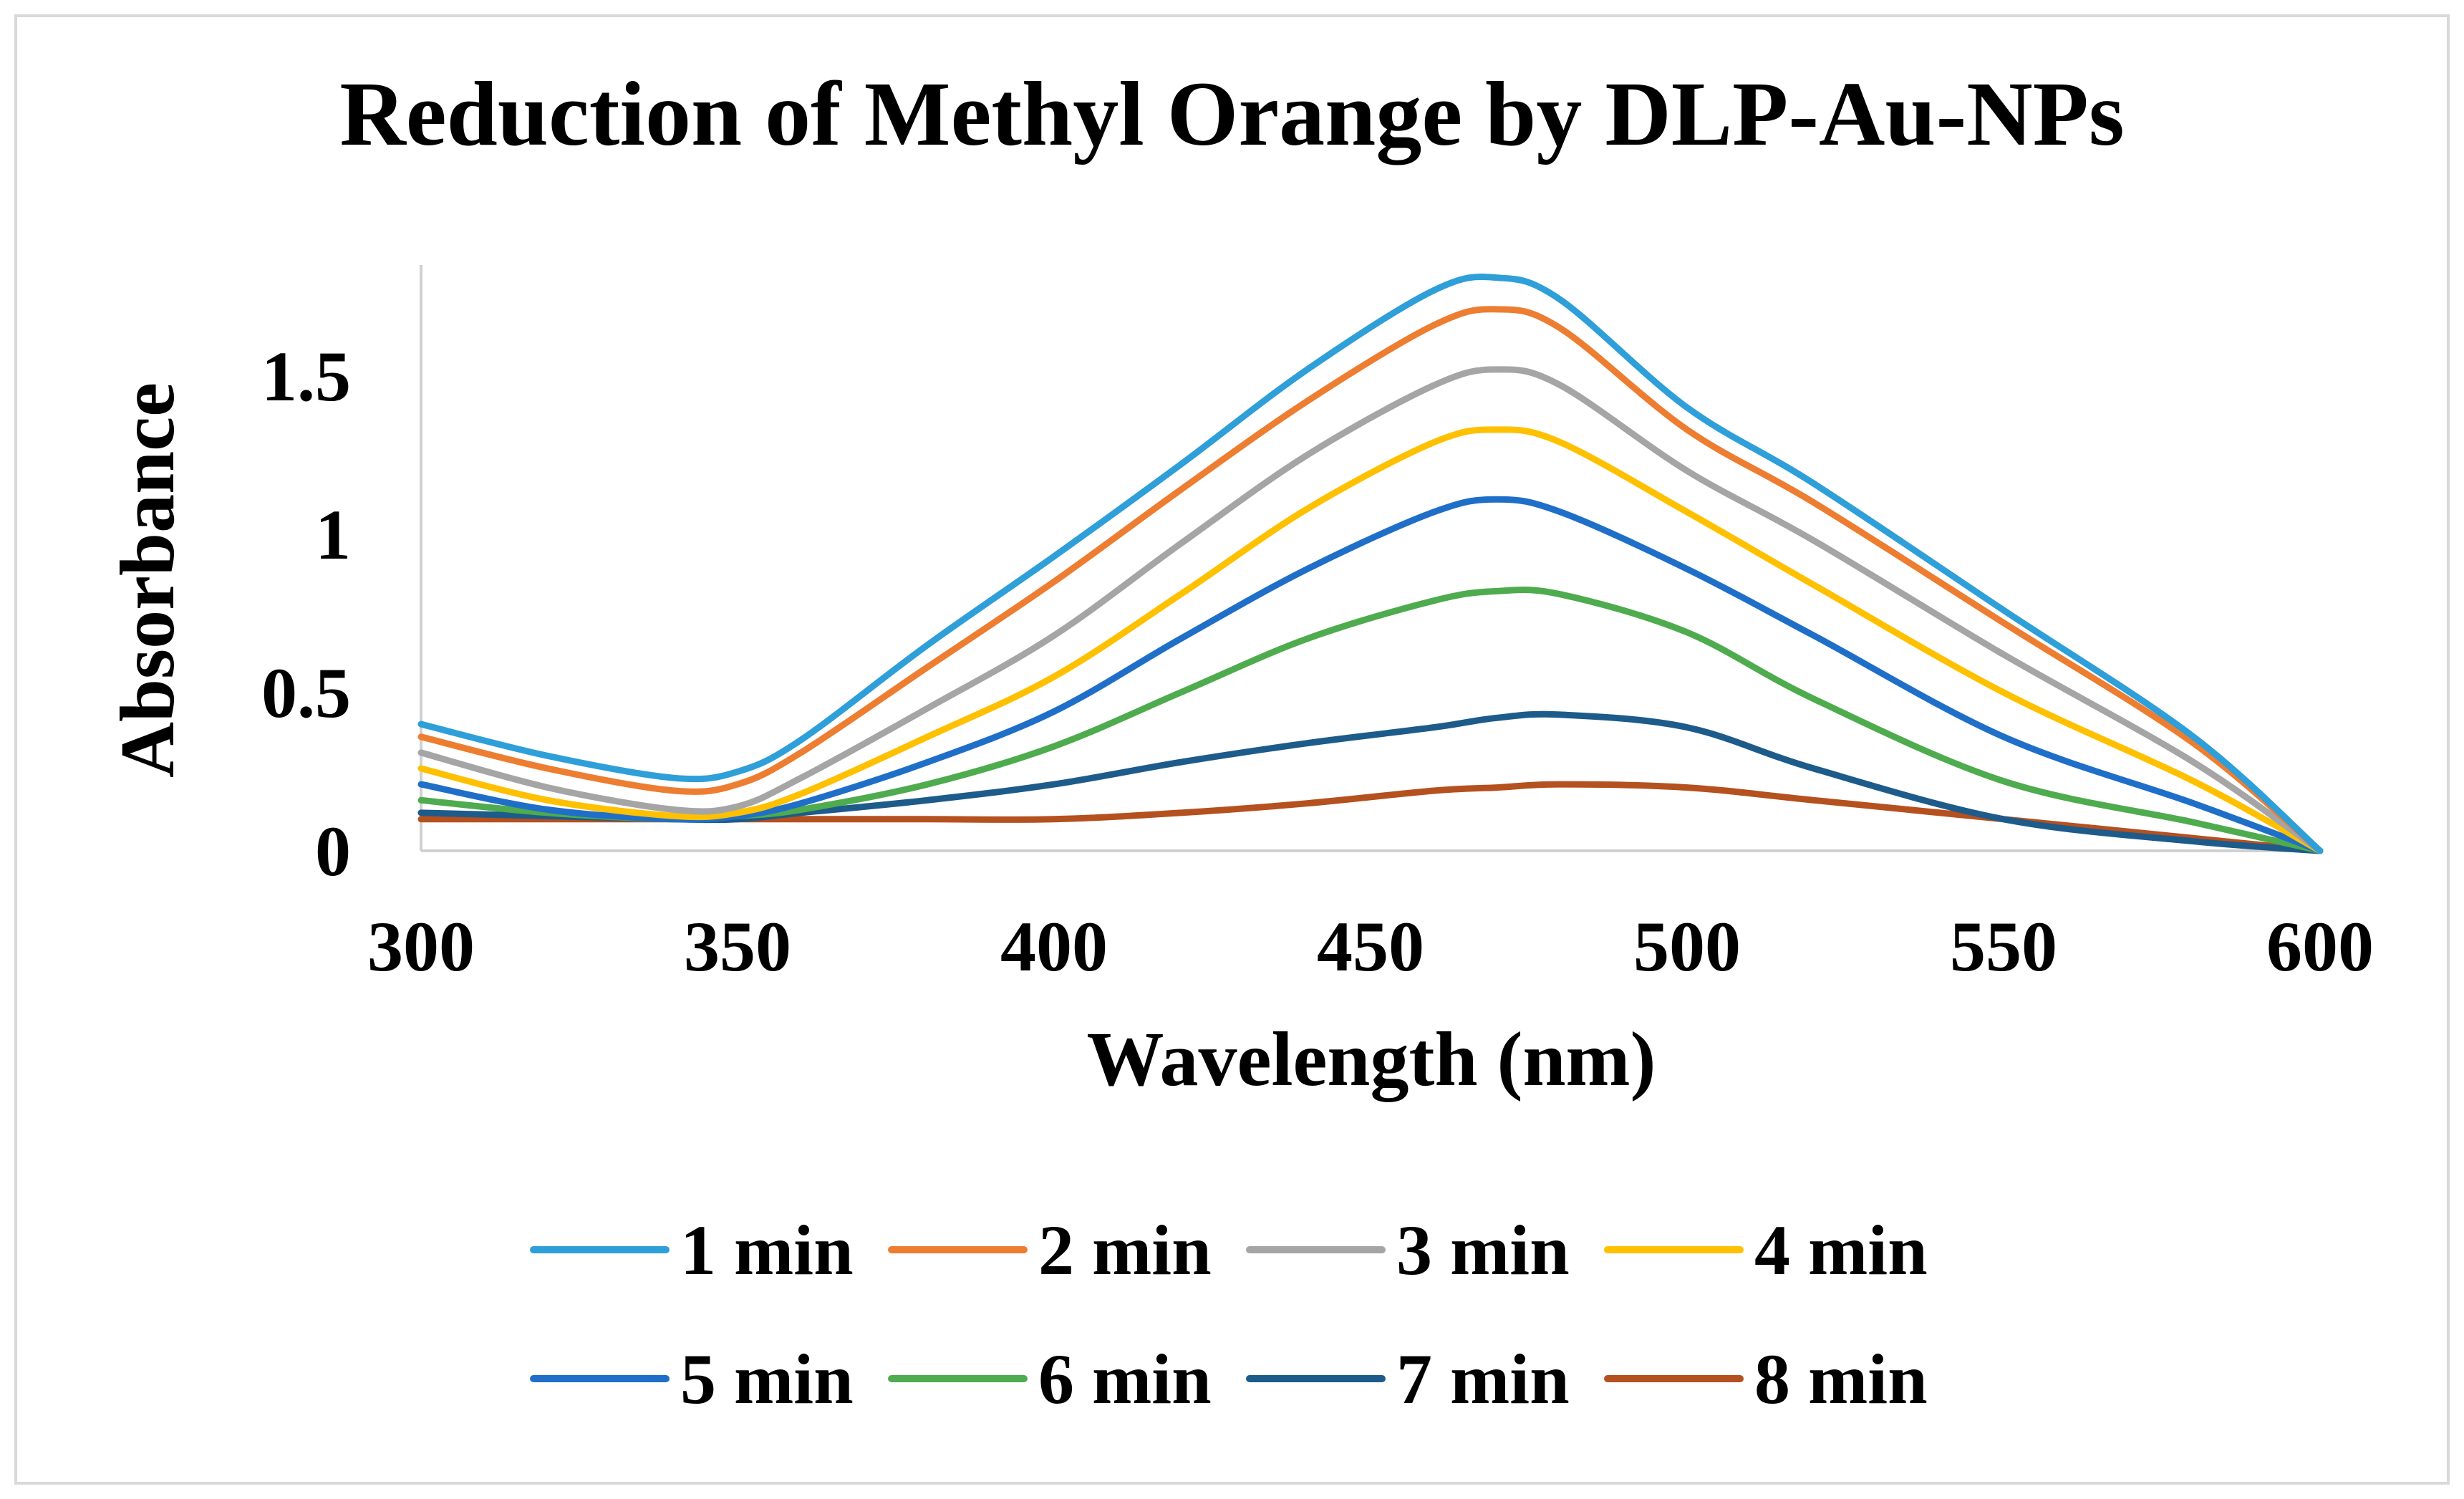  Describe the element at coordinates (333, 851) in the screenshot. I see `y-tick-label-0: 0` at that location.